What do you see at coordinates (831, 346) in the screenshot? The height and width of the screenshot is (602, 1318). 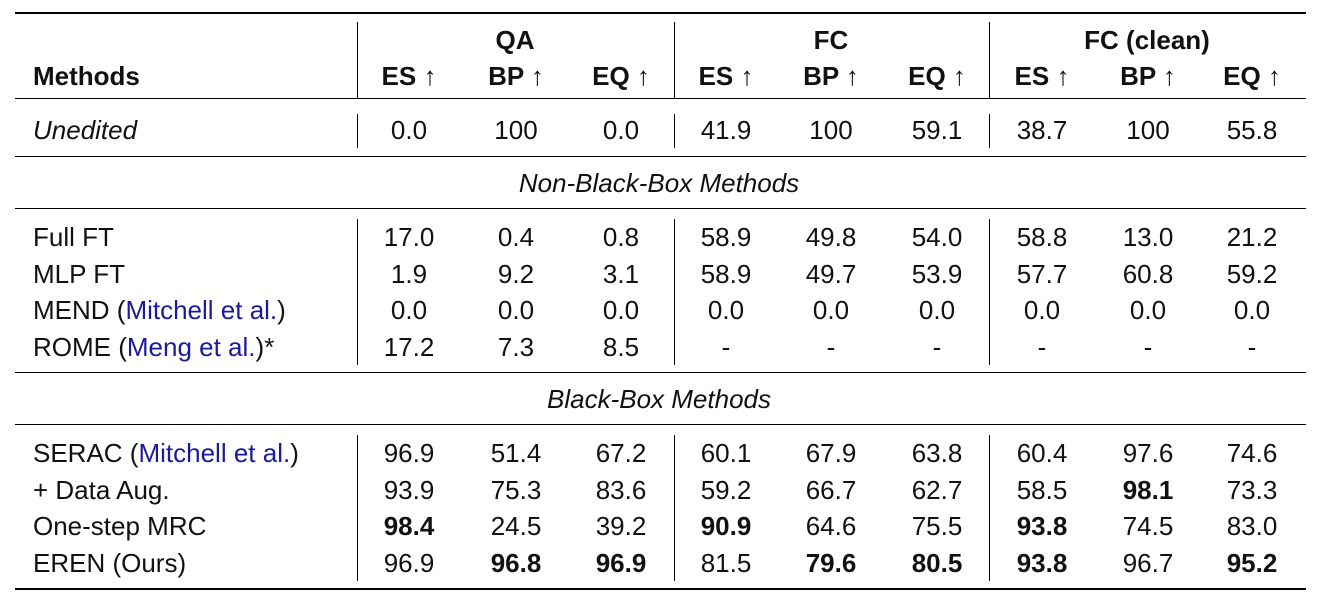 I see `non-black-box-cell-fc-bp: -` at bounding box center [831, 346].